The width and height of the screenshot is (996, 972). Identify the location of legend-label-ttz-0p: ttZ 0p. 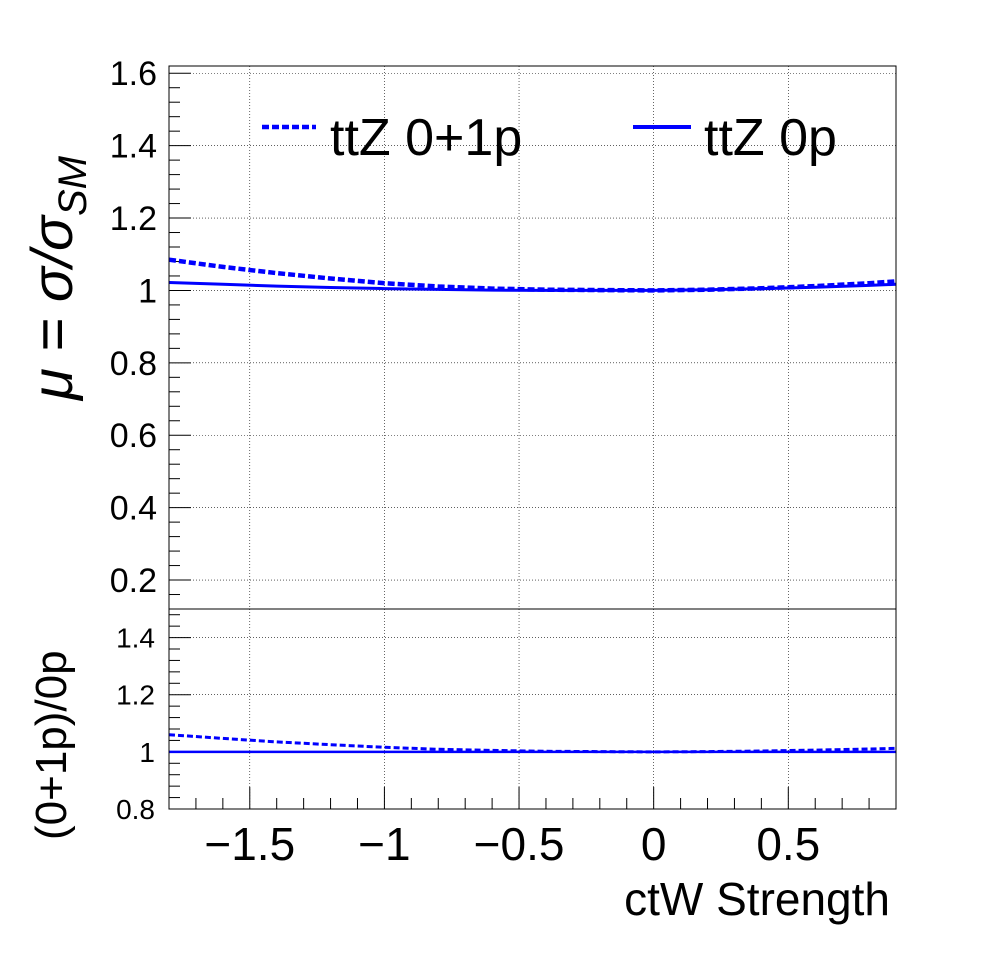
(770, 138).